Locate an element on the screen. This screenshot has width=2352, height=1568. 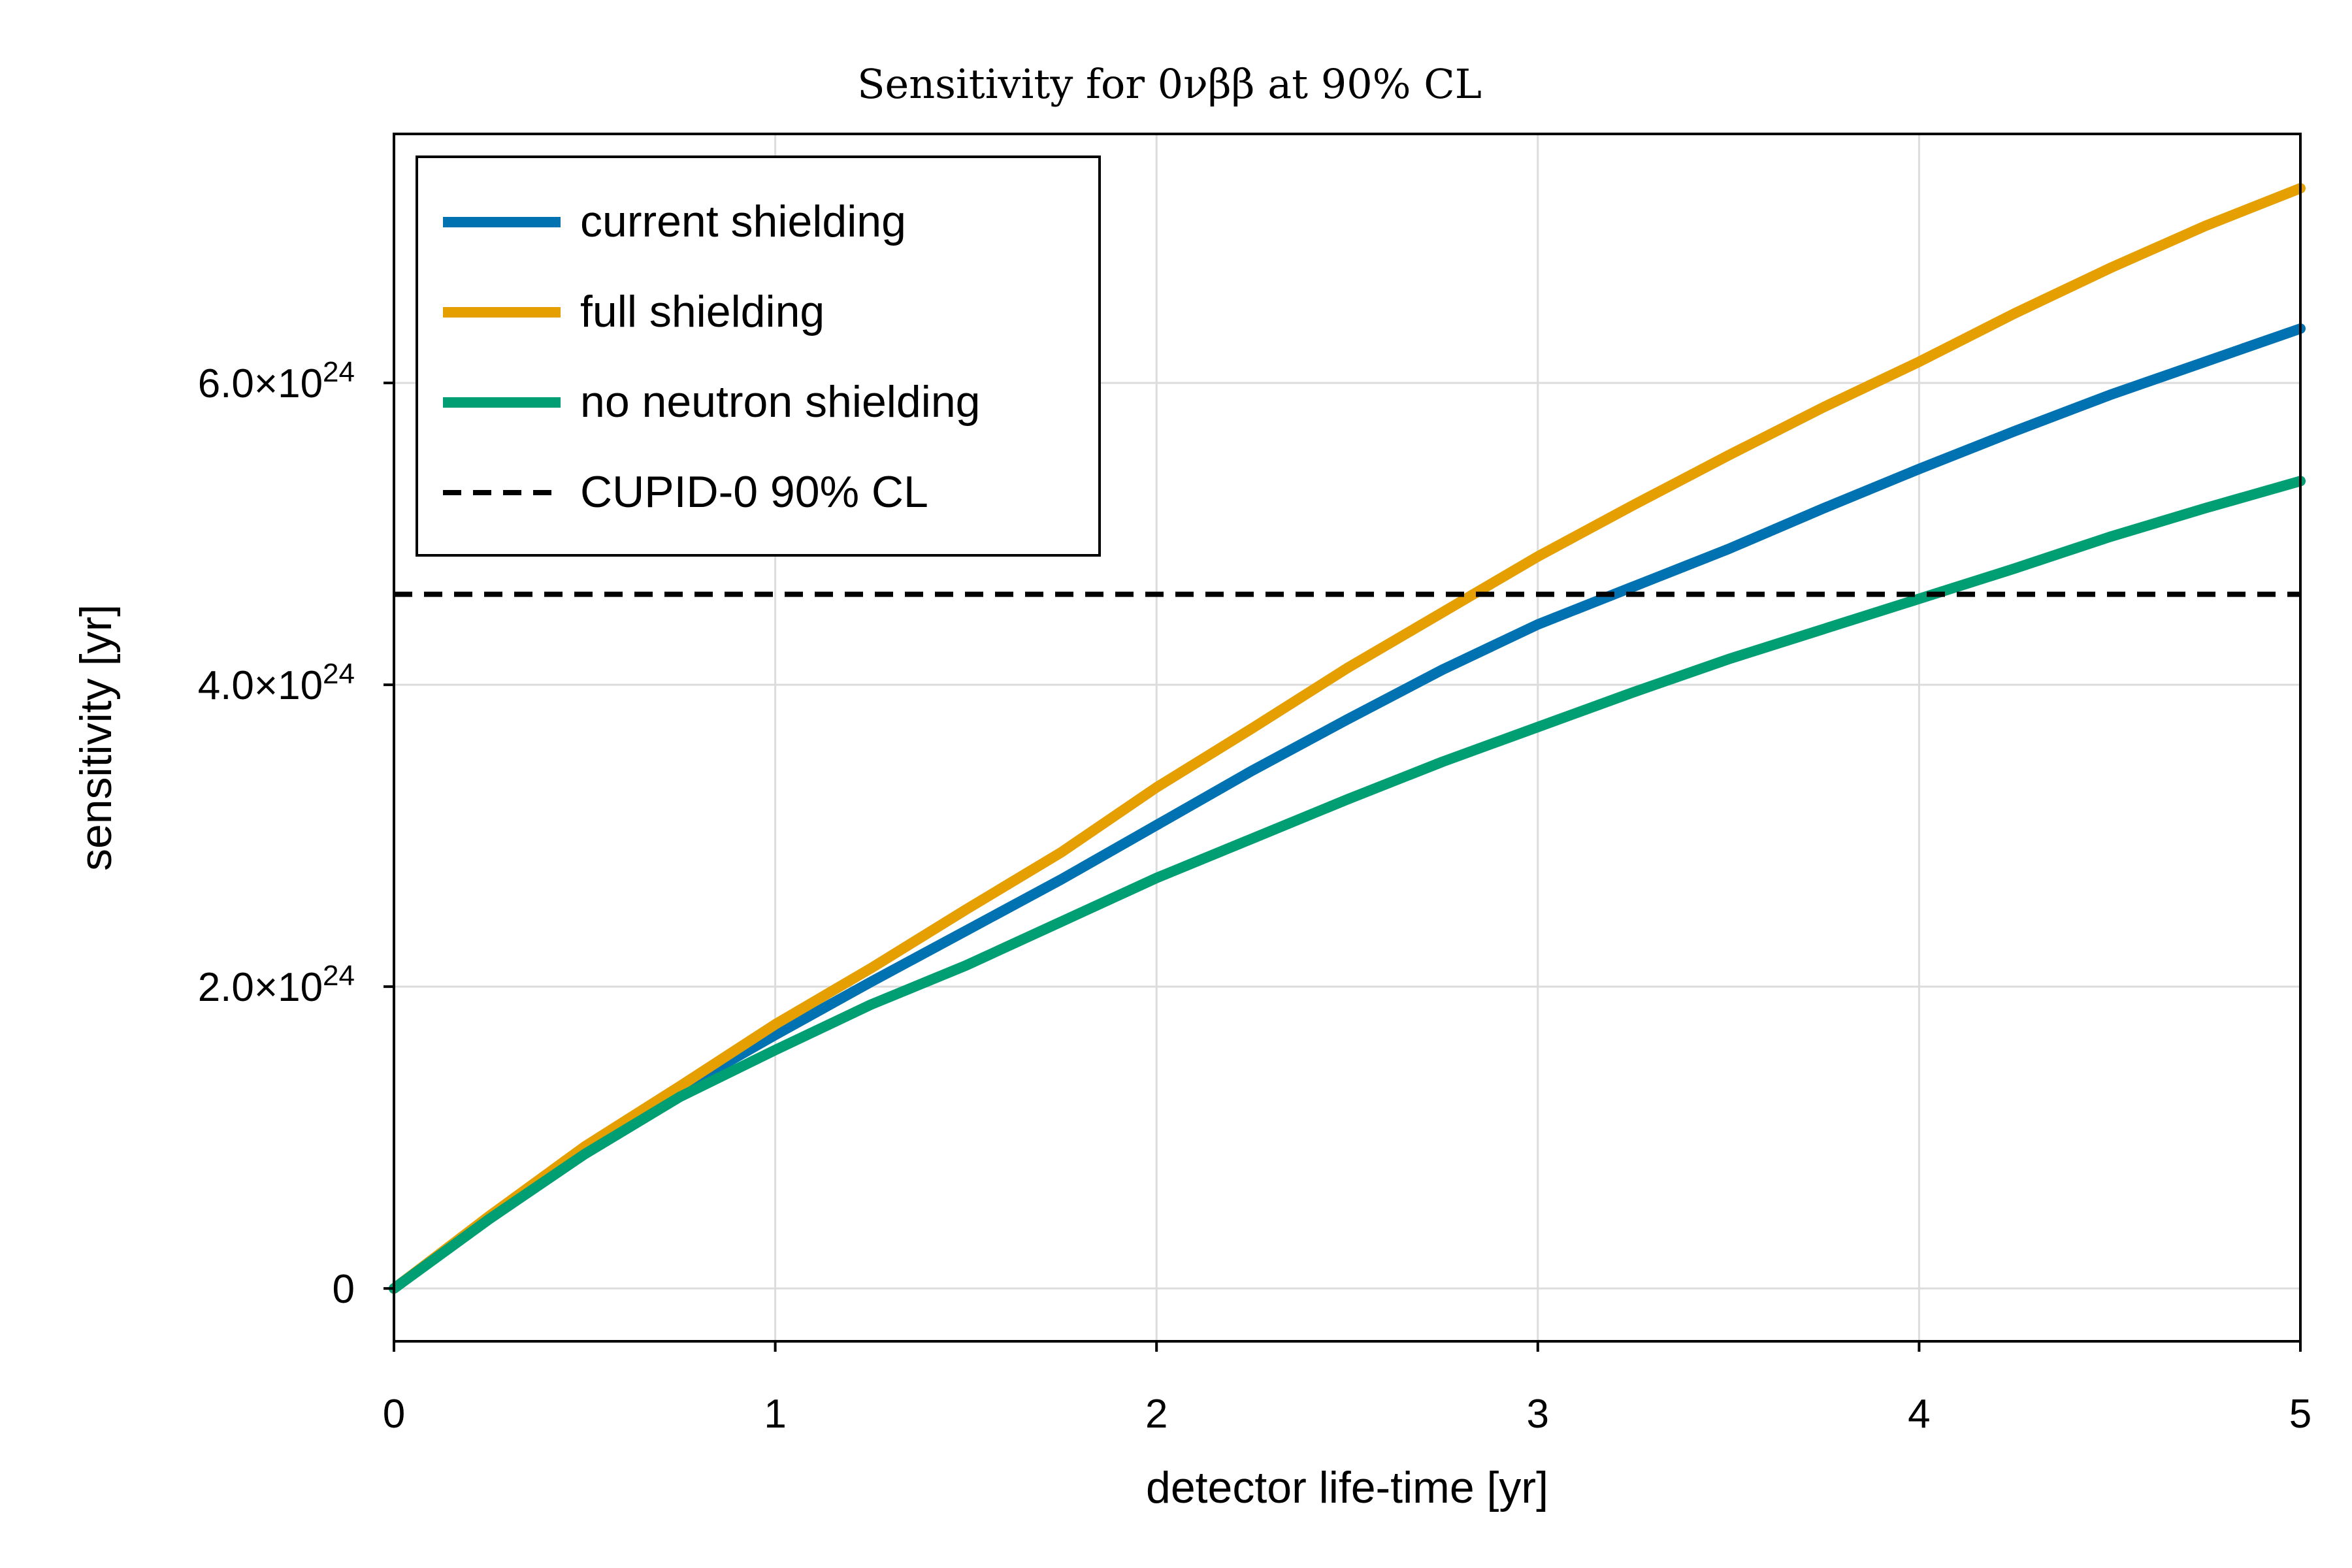
x-tick-label: 3 is located at coordinates (1538, 1414).